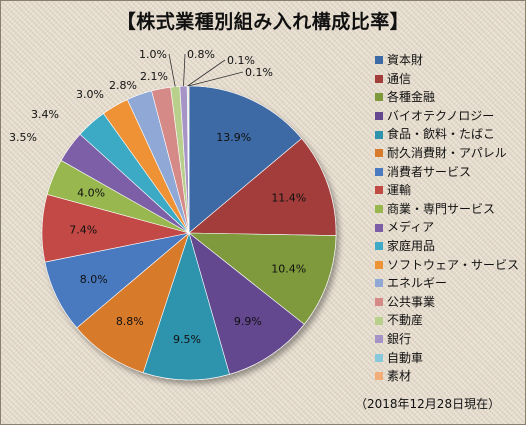 The width and height of the screenshot is (526, 425). I want to click on legend-label: 食品・飲料・たばこ, so click(441, 134).